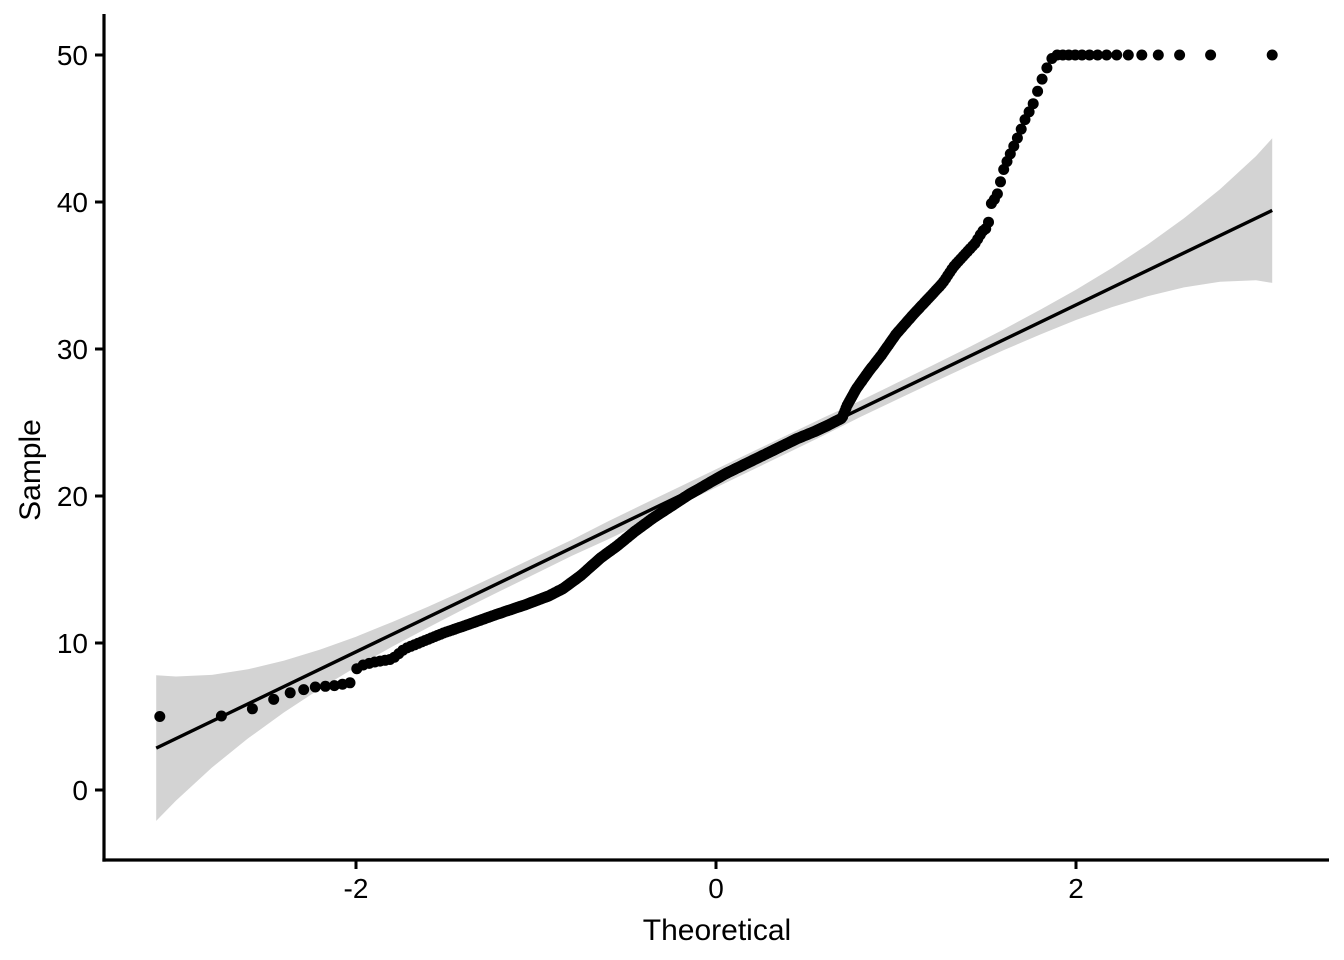  Describe the element at coordinates (72, 643) in the screenshot. I see `y-tick-label: 10` at that location.